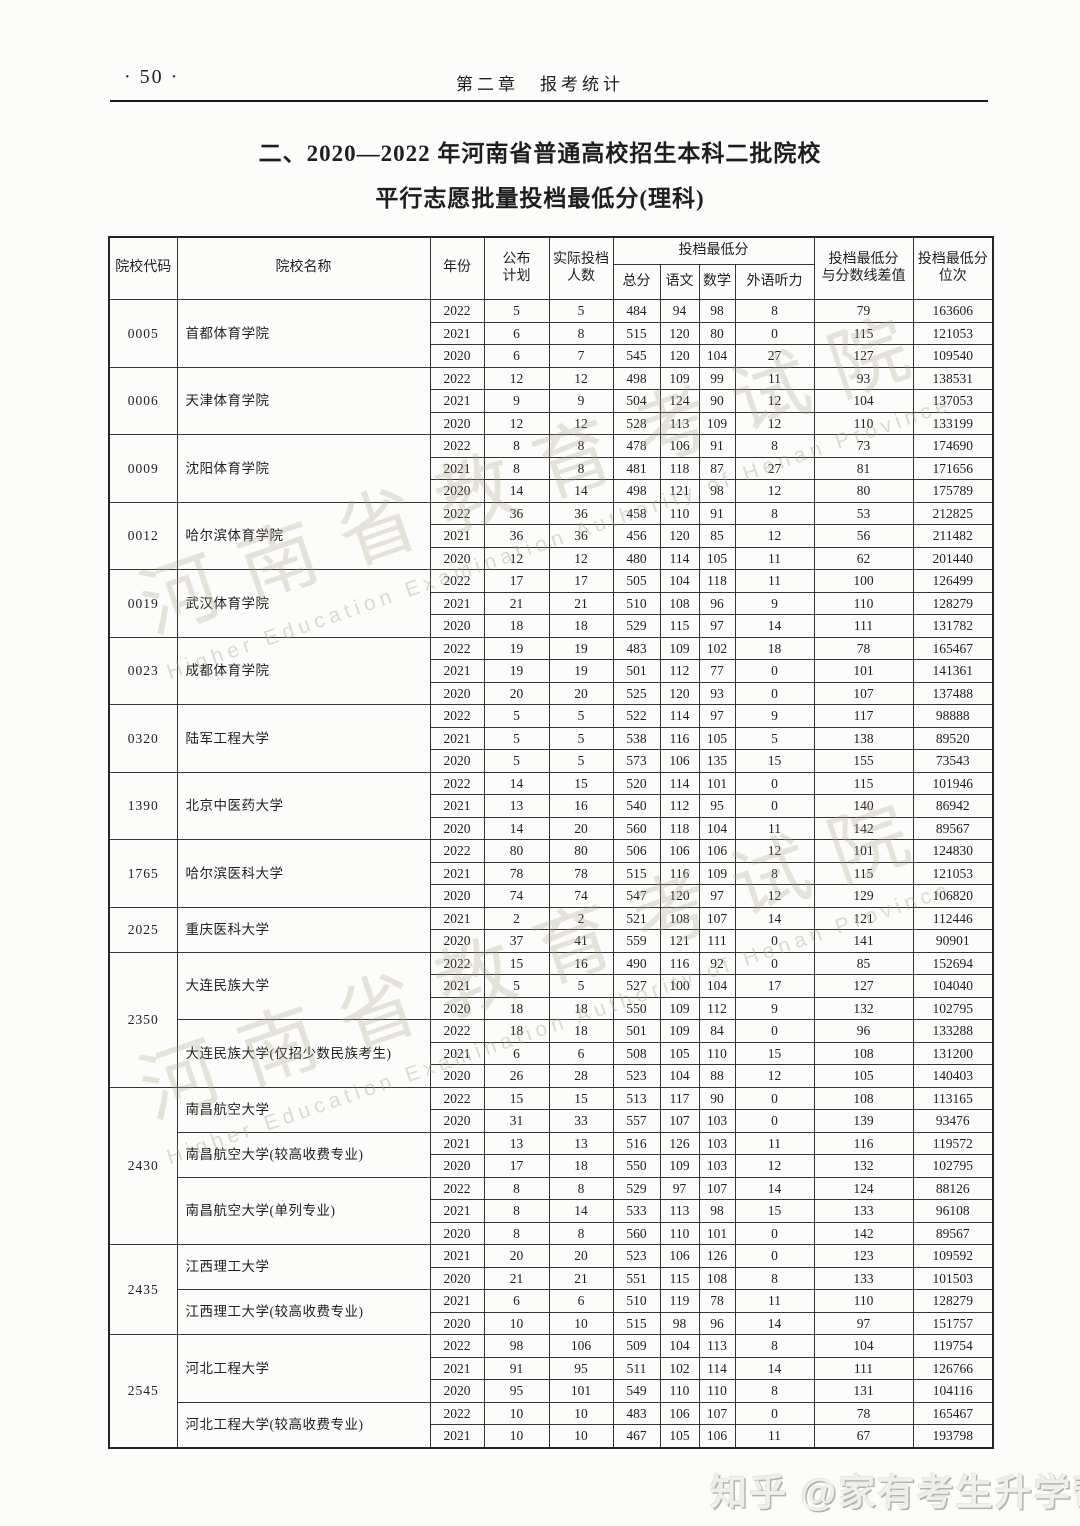 This screenshot has height=1526, width=1080. What do you see at coordinates (551, 1210) in the screenshot?
I see `table-row: 南昌航空大学(单列专业) 2022 8 8 529 97 107 14 124 88126` at bounding box center [551, 1210].